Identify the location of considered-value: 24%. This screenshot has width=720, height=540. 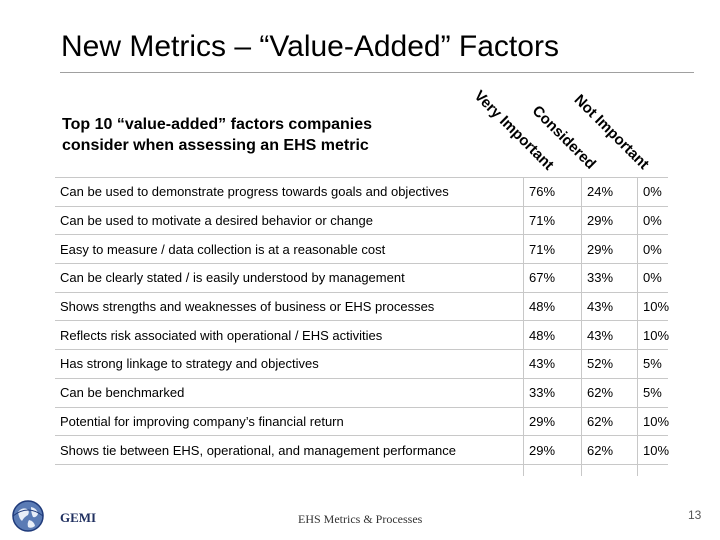
(600, 192).